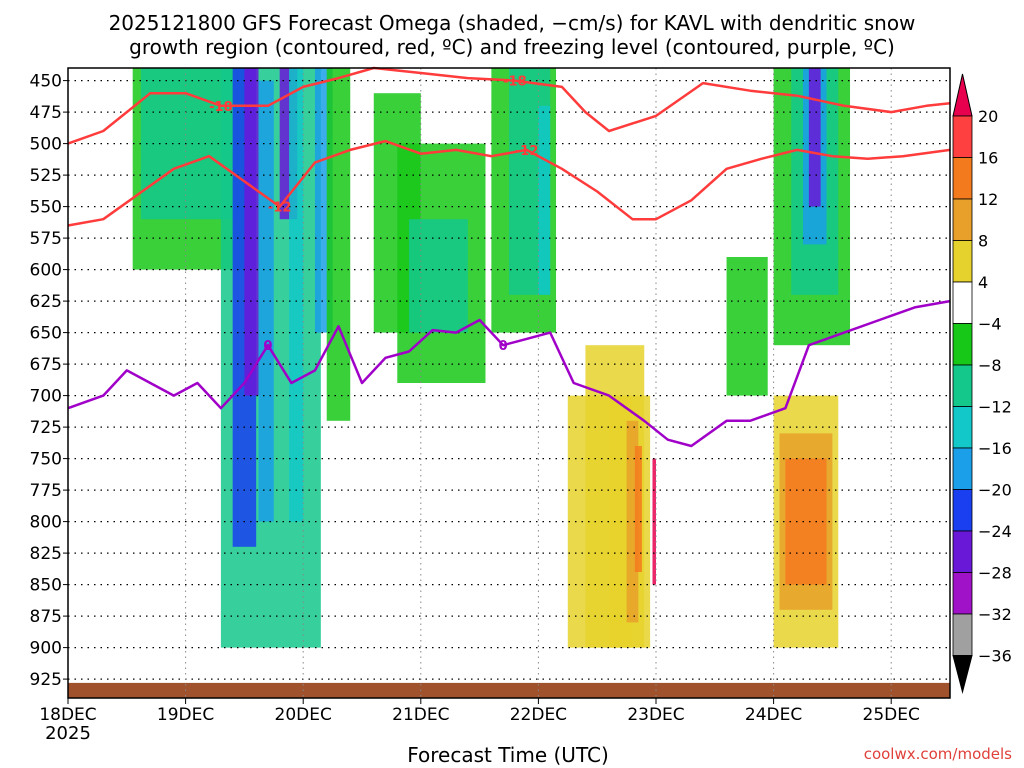 This screenshot has width=1024, height=768. Describe the element at coordinates (479, 711) in the screenshot. I see `time-axis: 18DEC 19DEC 20DEC 21DEC 22DEC 23DEC 24DEC 25DEC` at that location.